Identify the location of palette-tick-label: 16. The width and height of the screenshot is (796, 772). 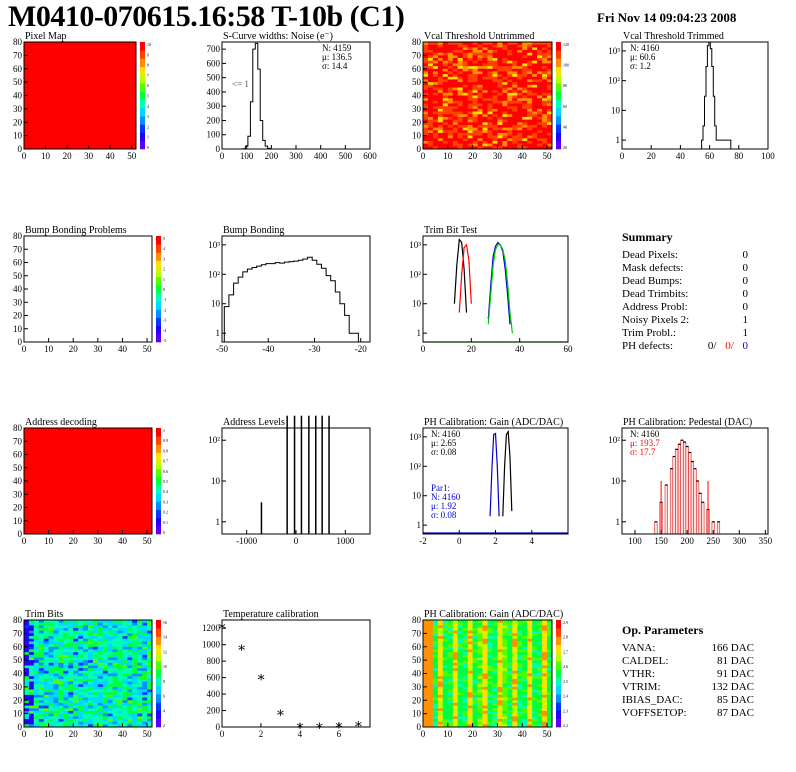
(165, 622).